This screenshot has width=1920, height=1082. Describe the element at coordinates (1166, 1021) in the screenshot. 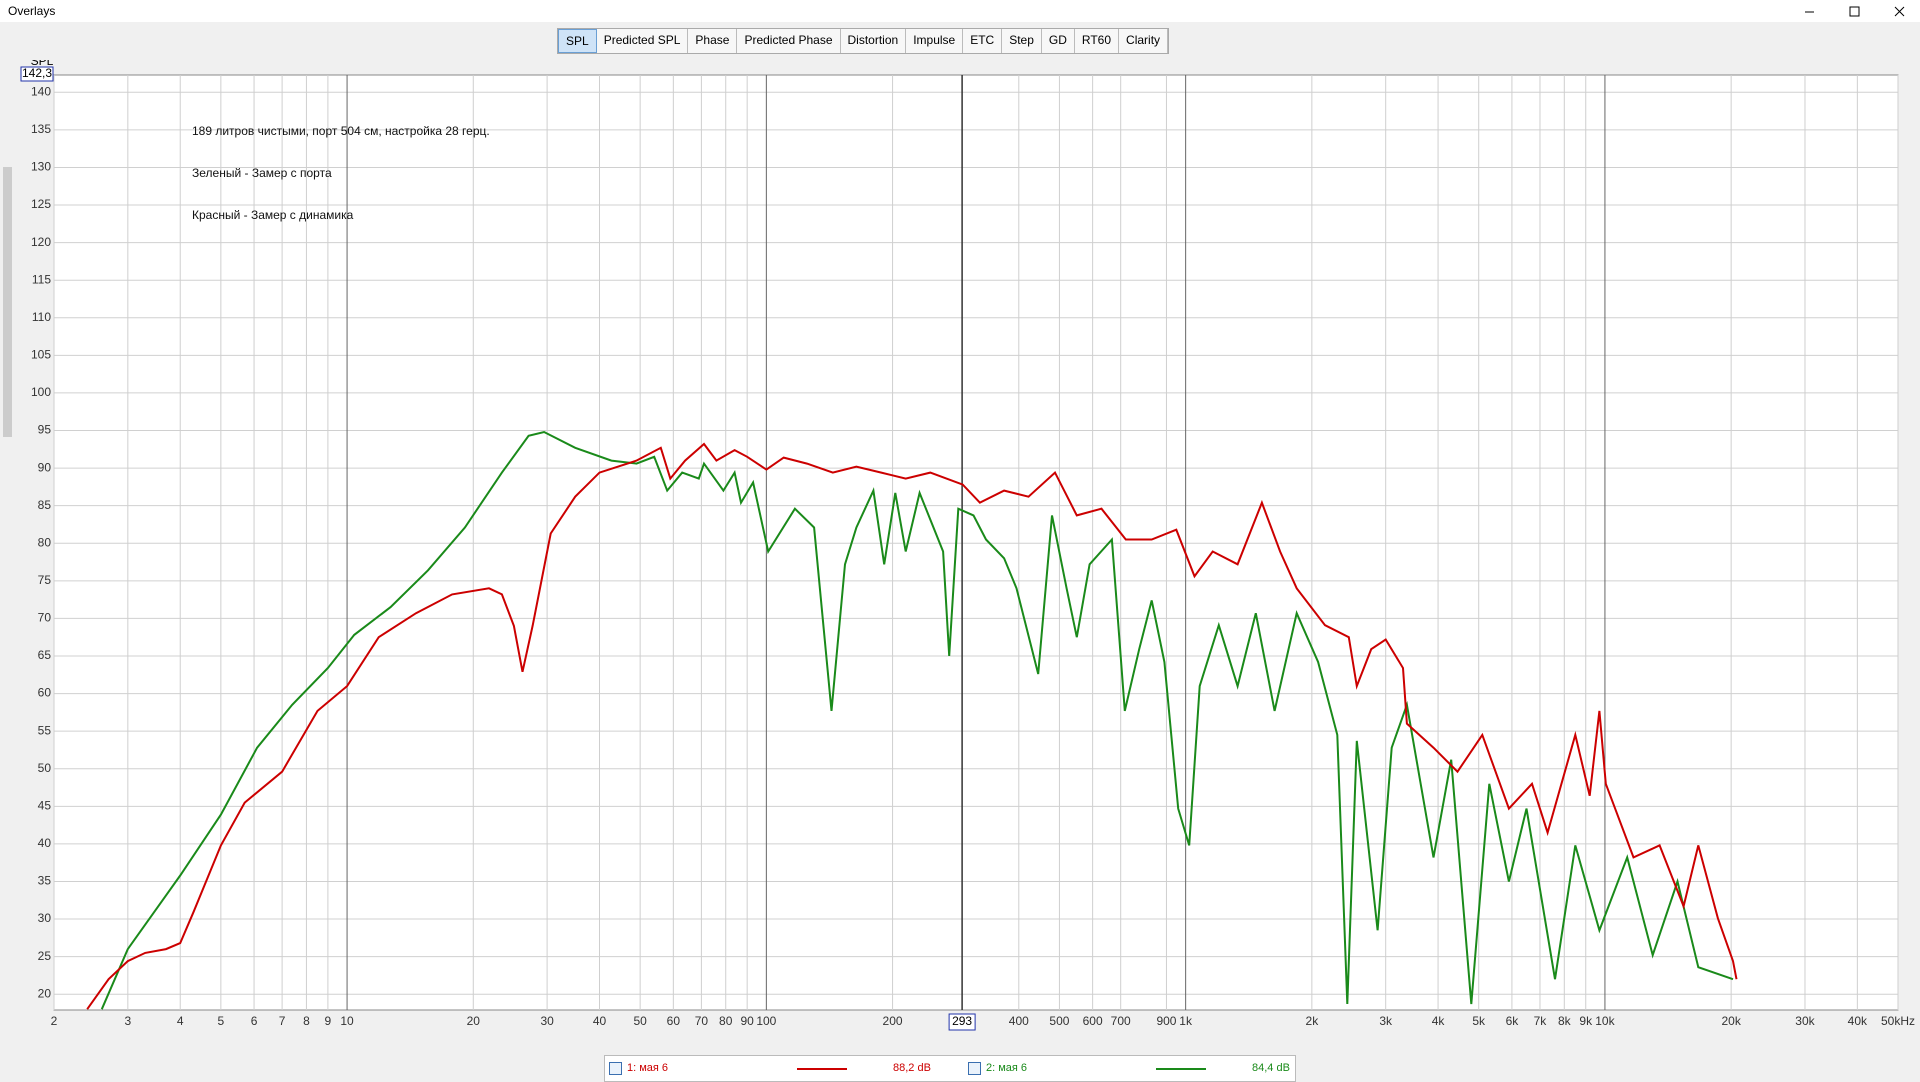

I see `x-tick-label: 900` at that location.